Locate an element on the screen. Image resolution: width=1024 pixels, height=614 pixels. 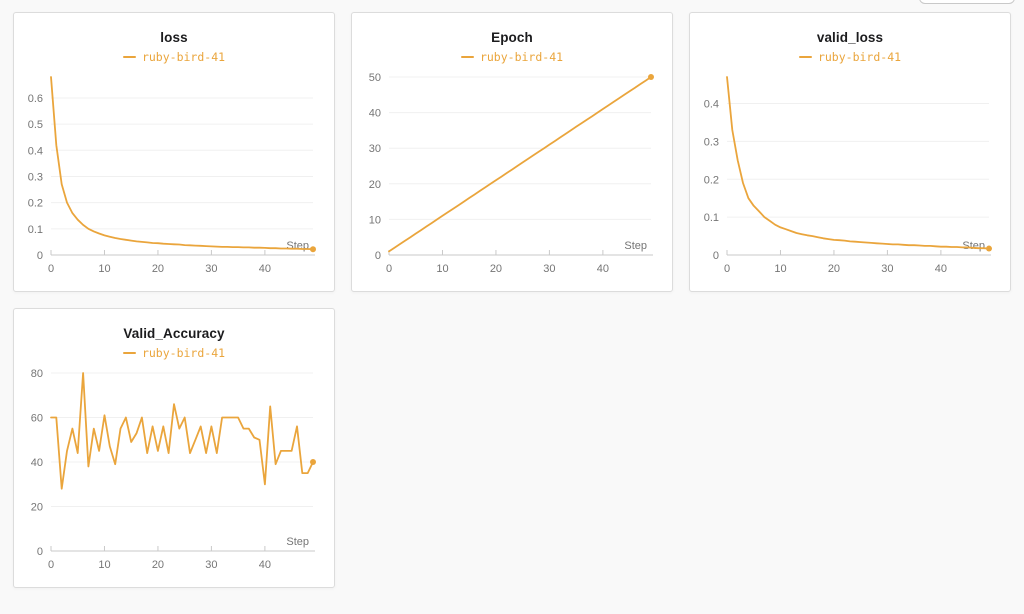
y-tick-labels: 0 10 20 30 40 50 is located at coordinates (375, 167).